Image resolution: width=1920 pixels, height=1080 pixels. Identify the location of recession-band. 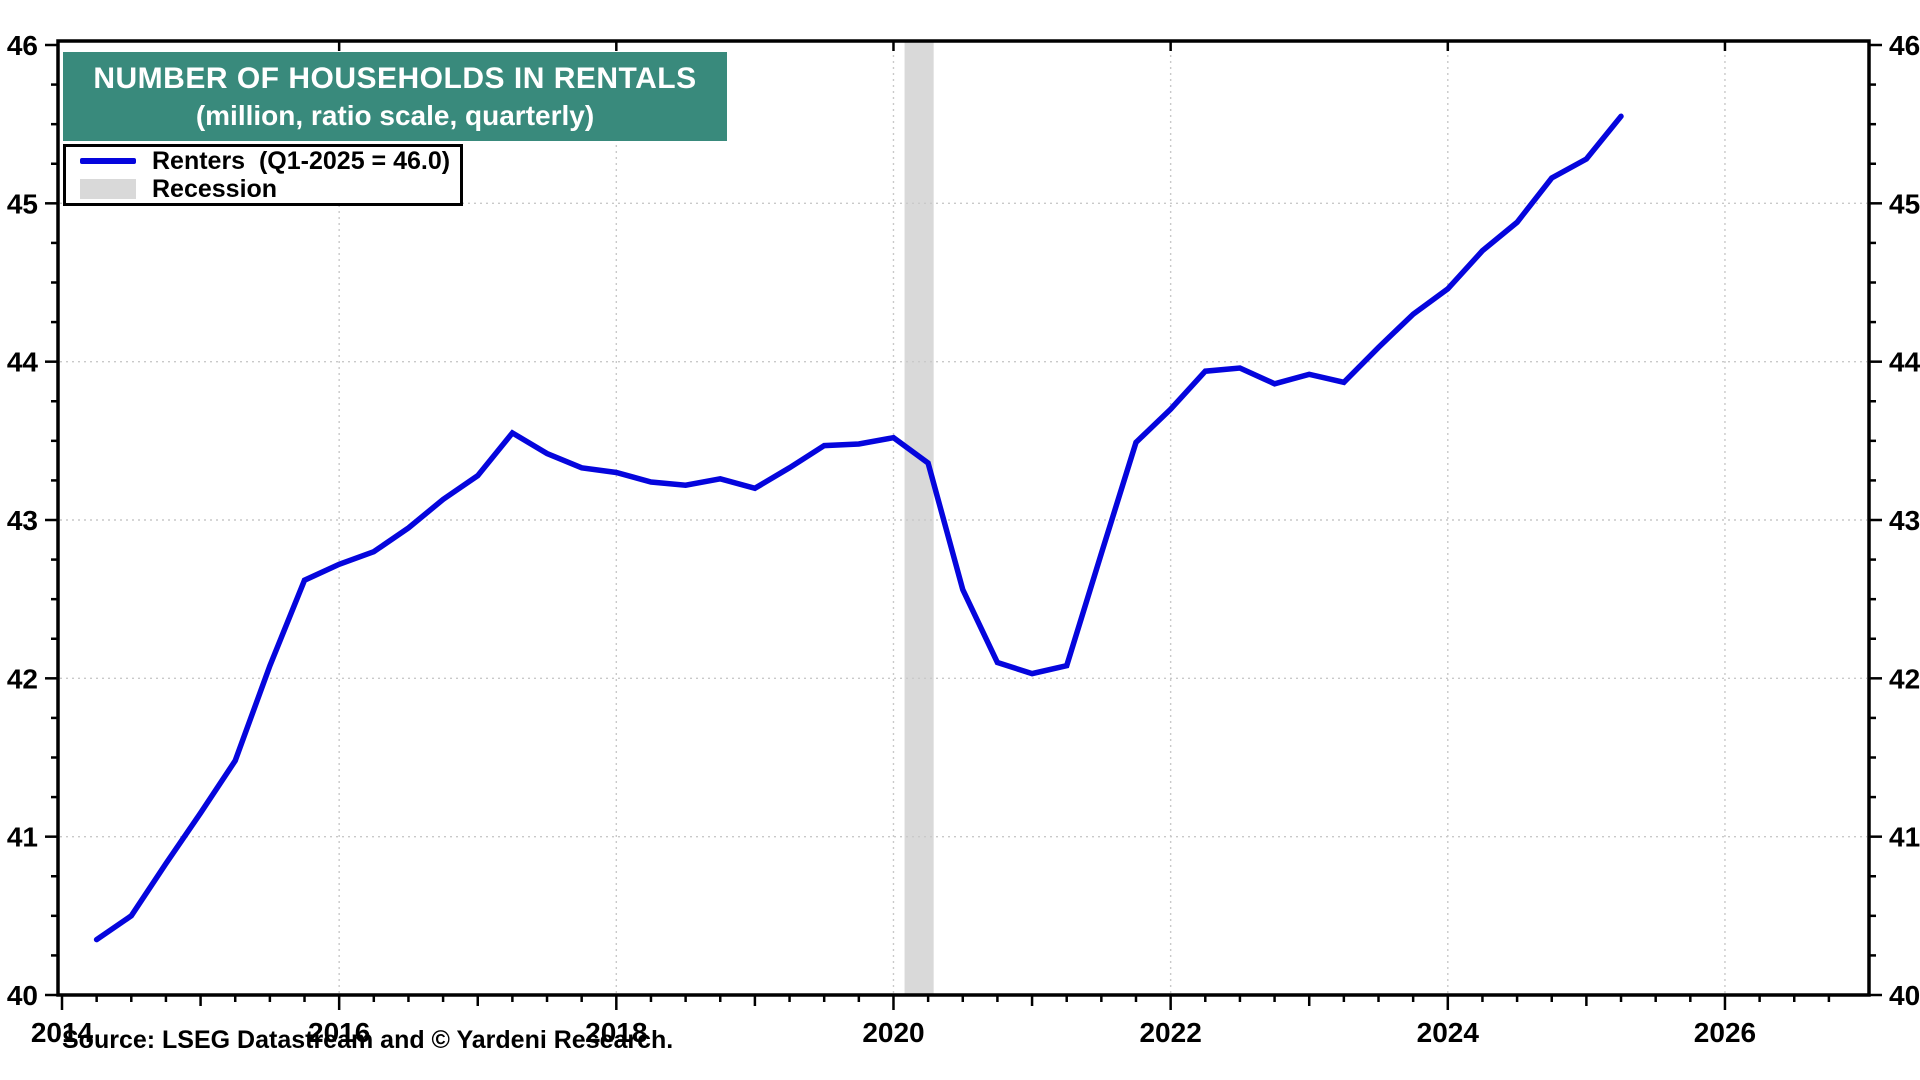
(919, 518).